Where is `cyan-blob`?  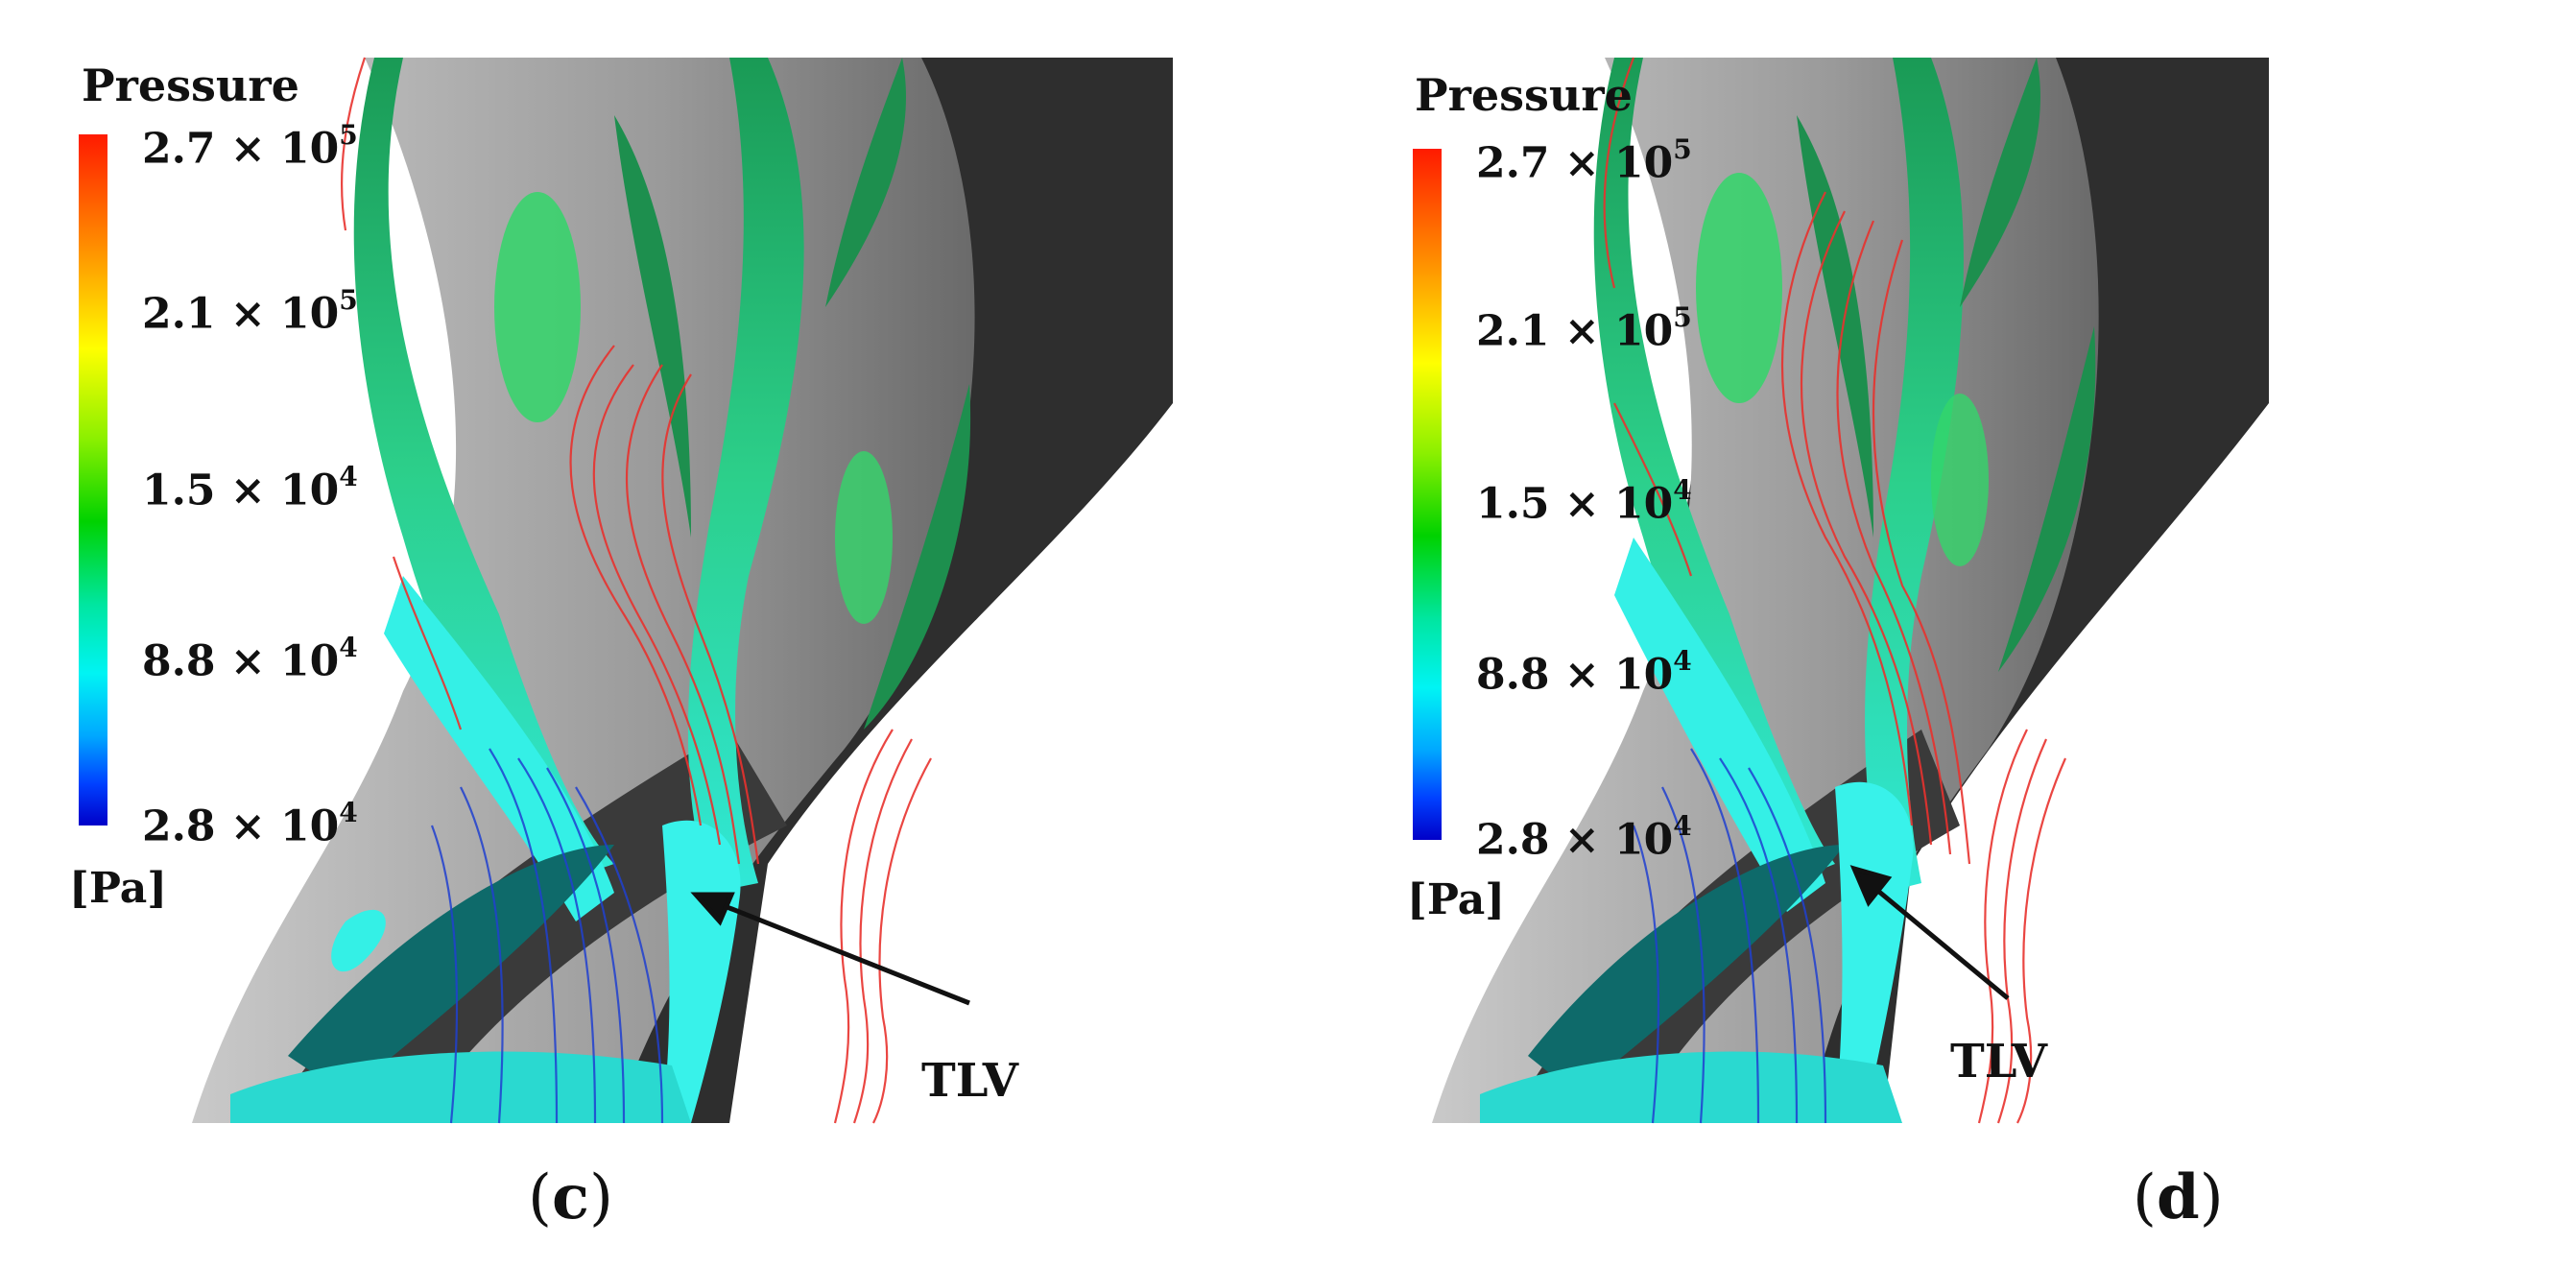
cyan-blob is located at coordinates (358, 940).